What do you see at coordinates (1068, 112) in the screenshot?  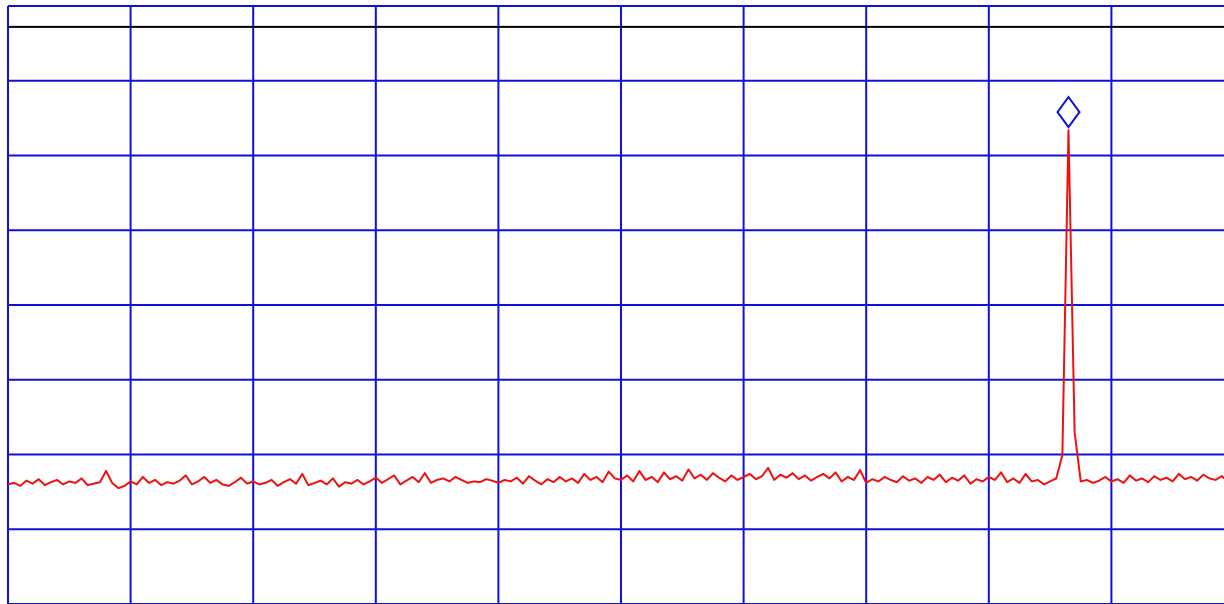 I see `peak-marker` at bounding box center [1068, 112].